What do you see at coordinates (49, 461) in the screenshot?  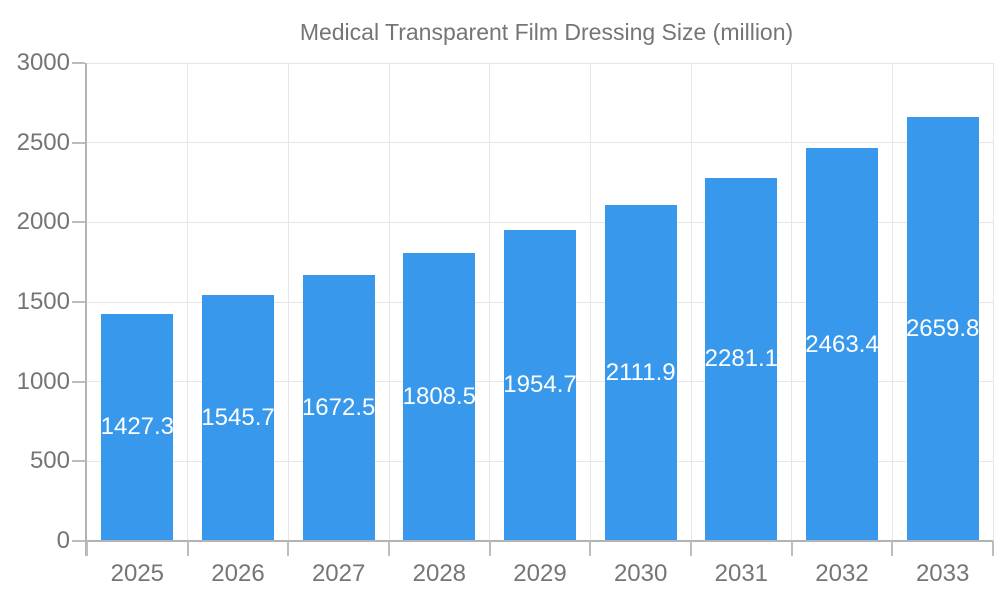 I see `y-axis-label: 500` at bounding box center [49, 461].